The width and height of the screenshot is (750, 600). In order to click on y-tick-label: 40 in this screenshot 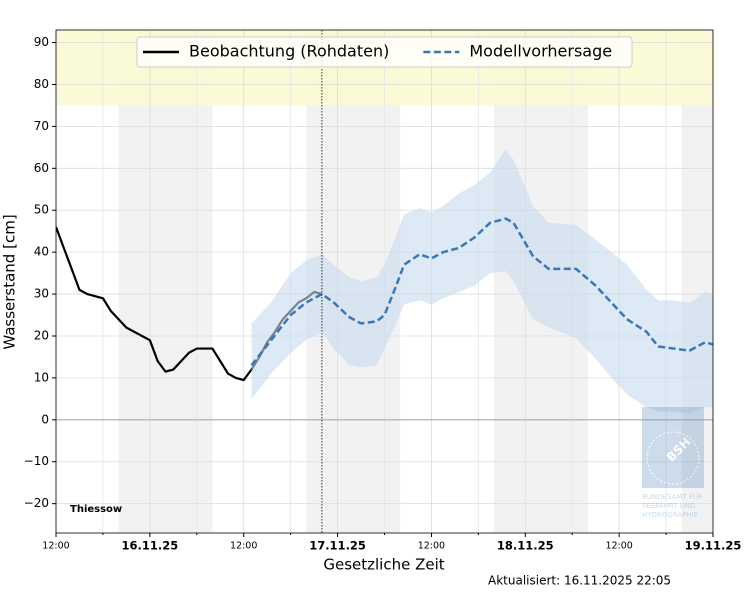, I will do `click(41, 252)`.